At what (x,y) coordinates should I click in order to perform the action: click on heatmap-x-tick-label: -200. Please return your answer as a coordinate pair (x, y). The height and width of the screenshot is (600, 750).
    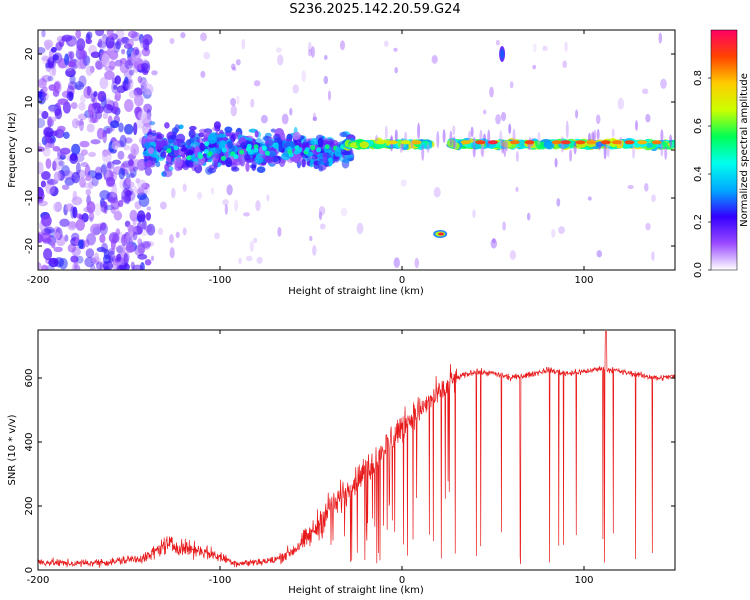
    Looking at the image, I should click on (38, 280).